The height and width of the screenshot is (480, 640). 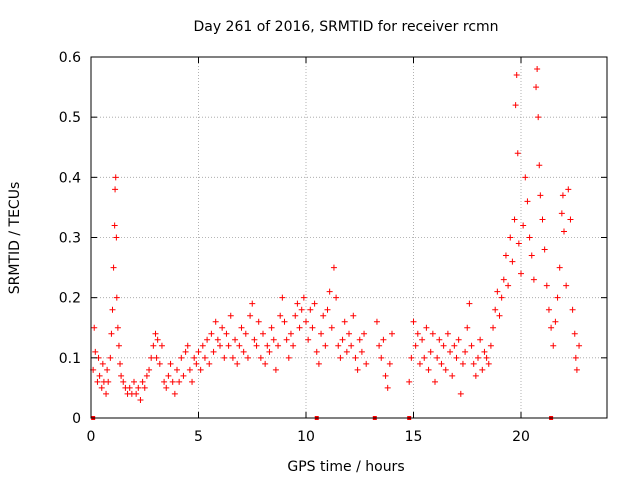 I want to click on y-tick-label: 0.2, so click(x=70, y=299).